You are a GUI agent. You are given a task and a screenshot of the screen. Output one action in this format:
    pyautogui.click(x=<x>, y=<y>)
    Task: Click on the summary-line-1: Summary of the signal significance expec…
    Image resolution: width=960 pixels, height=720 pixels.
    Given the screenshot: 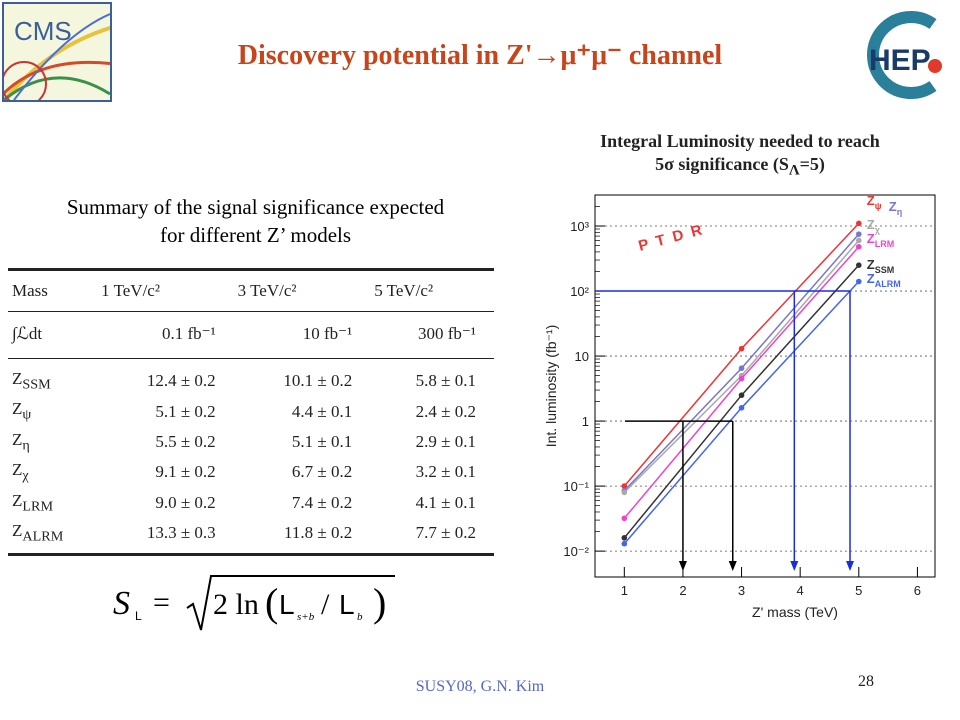 What is the action you would take?
    pyautogui.click(x=255, y=207)
    